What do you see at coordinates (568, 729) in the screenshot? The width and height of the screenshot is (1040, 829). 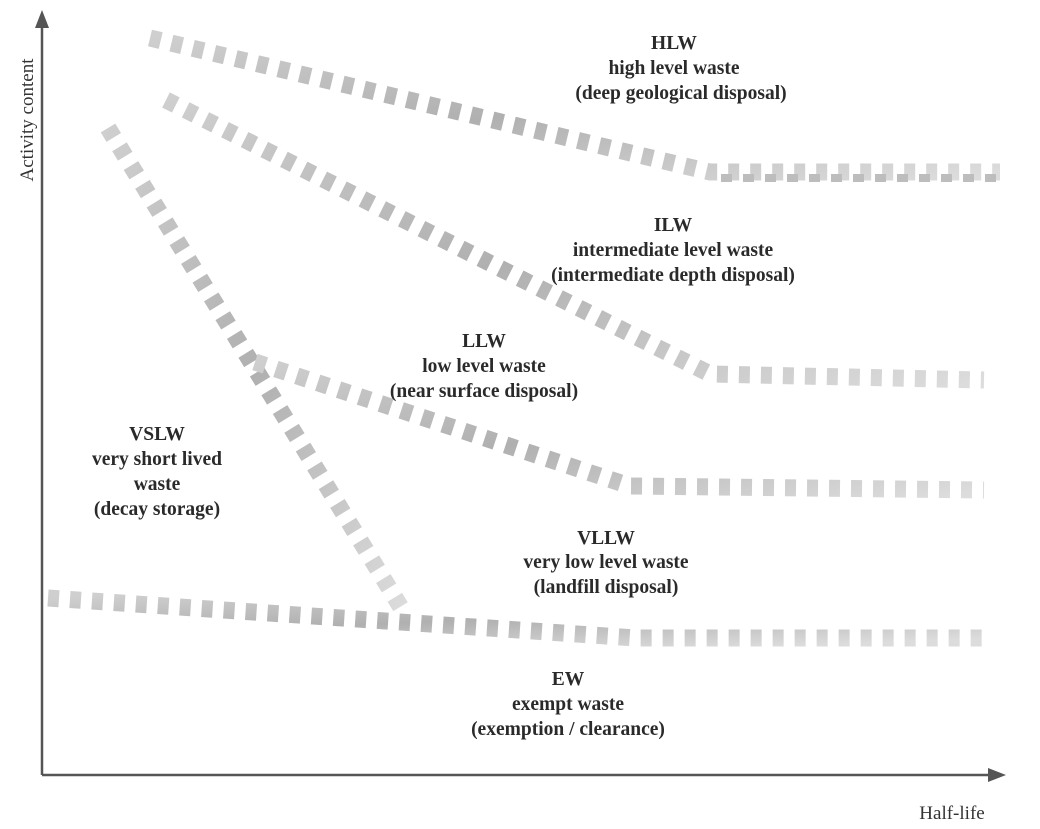 I see `ew-disposal: (exemption / clearance)` at bounding box center [568, 729].